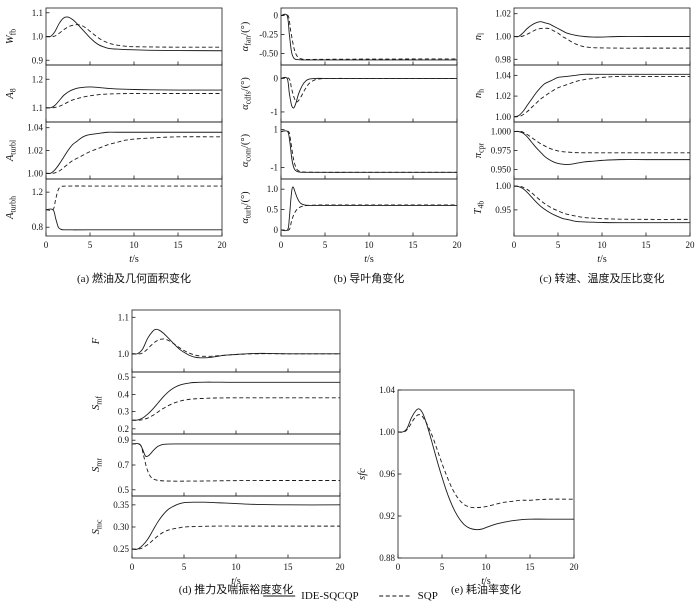 The width and height of the screenshot is (700, 609). What do you see at coordinates (486, 589) in the screenshot?
I see `caption-e: (e) 耗油率变化` at bounding box center [486, 589].